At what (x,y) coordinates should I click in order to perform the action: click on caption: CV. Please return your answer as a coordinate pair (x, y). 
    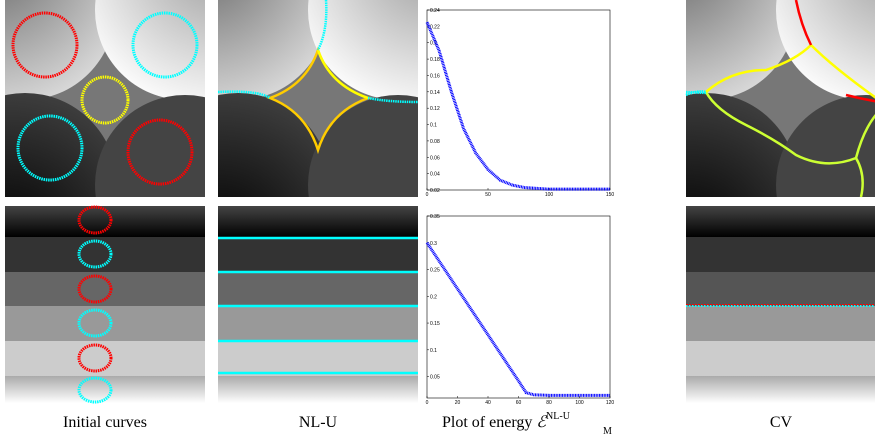
    Looking at the image, I should click on (781, 422).